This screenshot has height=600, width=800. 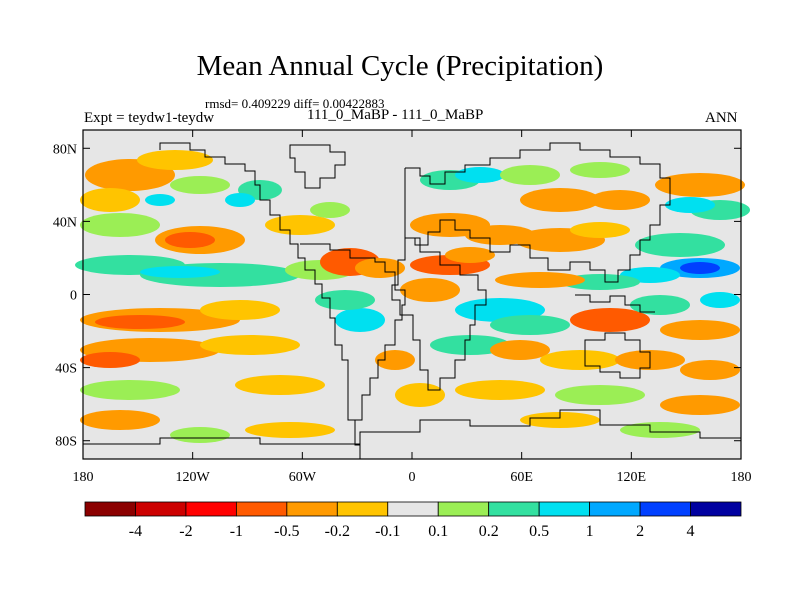 I want to click on x-tick-label: 0, so click(x=412, y=477).